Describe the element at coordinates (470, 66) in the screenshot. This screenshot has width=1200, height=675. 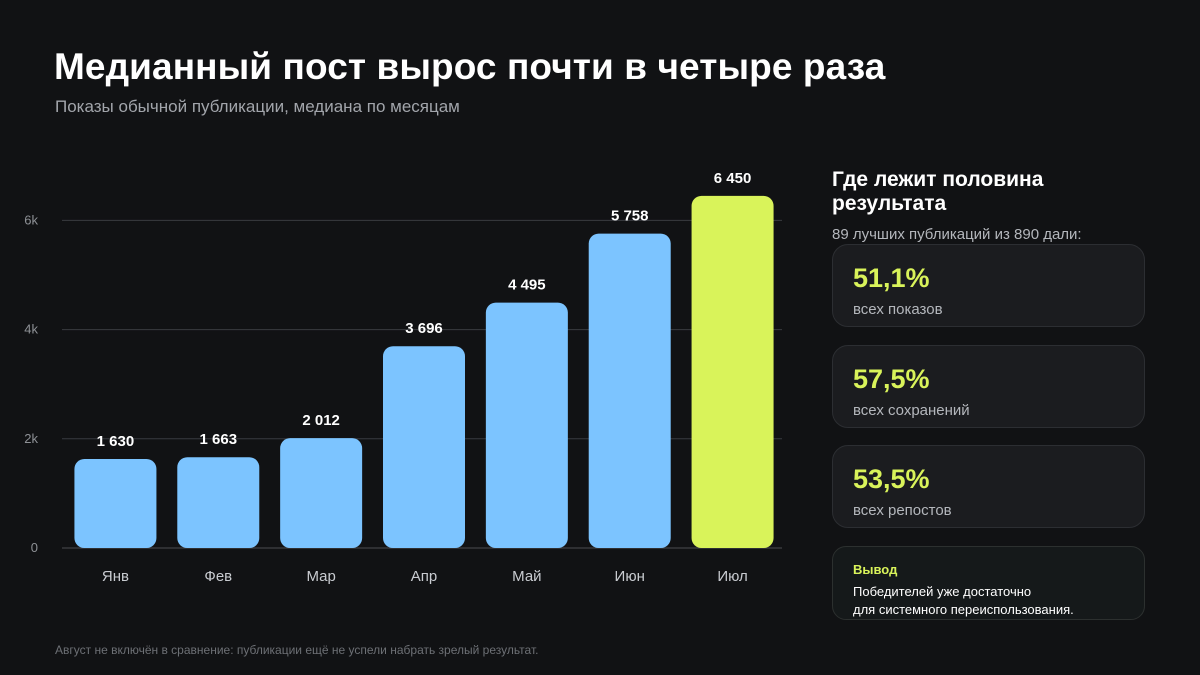
I see `page-title: Медианный пост вырос почти в четыре раза` at that location.